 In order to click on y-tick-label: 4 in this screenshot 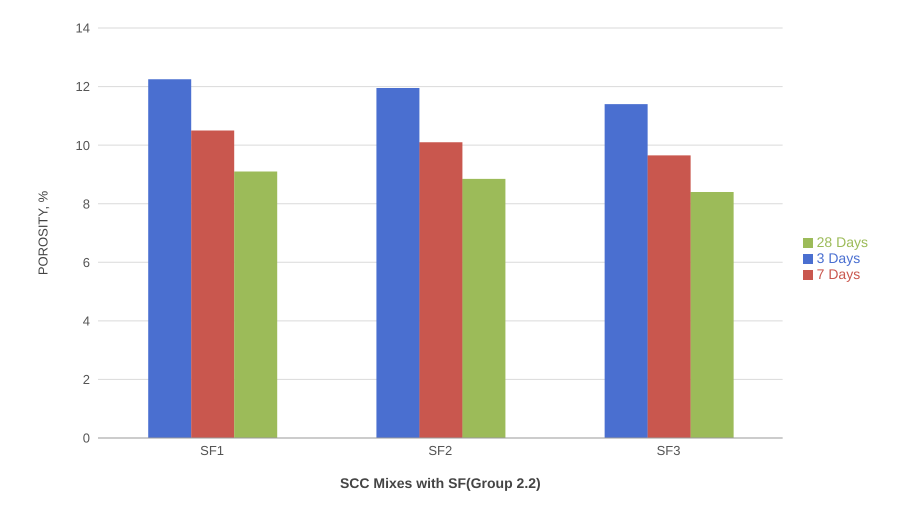, I will do `click(86, 320)`.